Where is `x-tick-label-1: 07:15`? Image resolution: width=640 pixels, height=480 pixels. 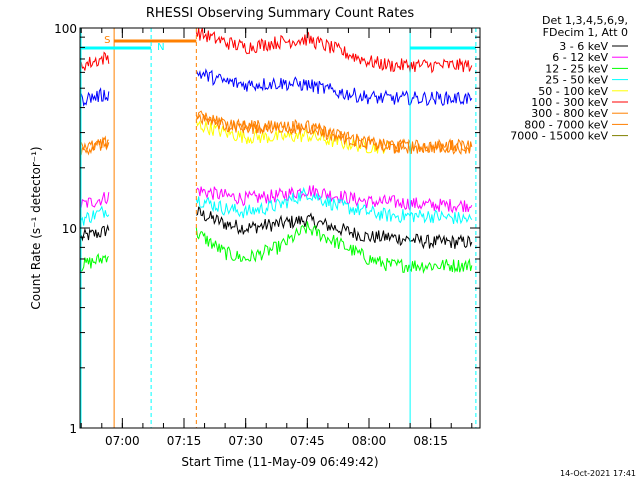
x-tick-label-1: 07:15 is located at coordinates (184, 441).